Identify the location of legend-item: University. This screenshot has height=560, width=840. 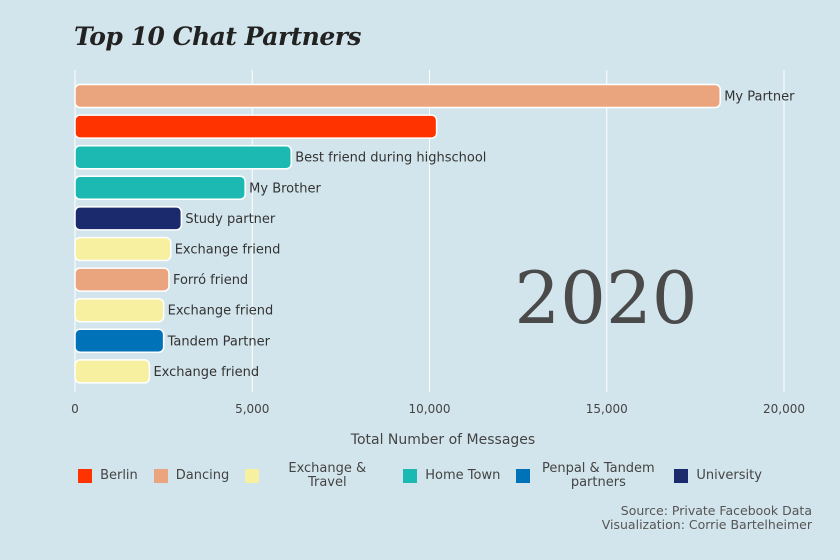
(718, 476).